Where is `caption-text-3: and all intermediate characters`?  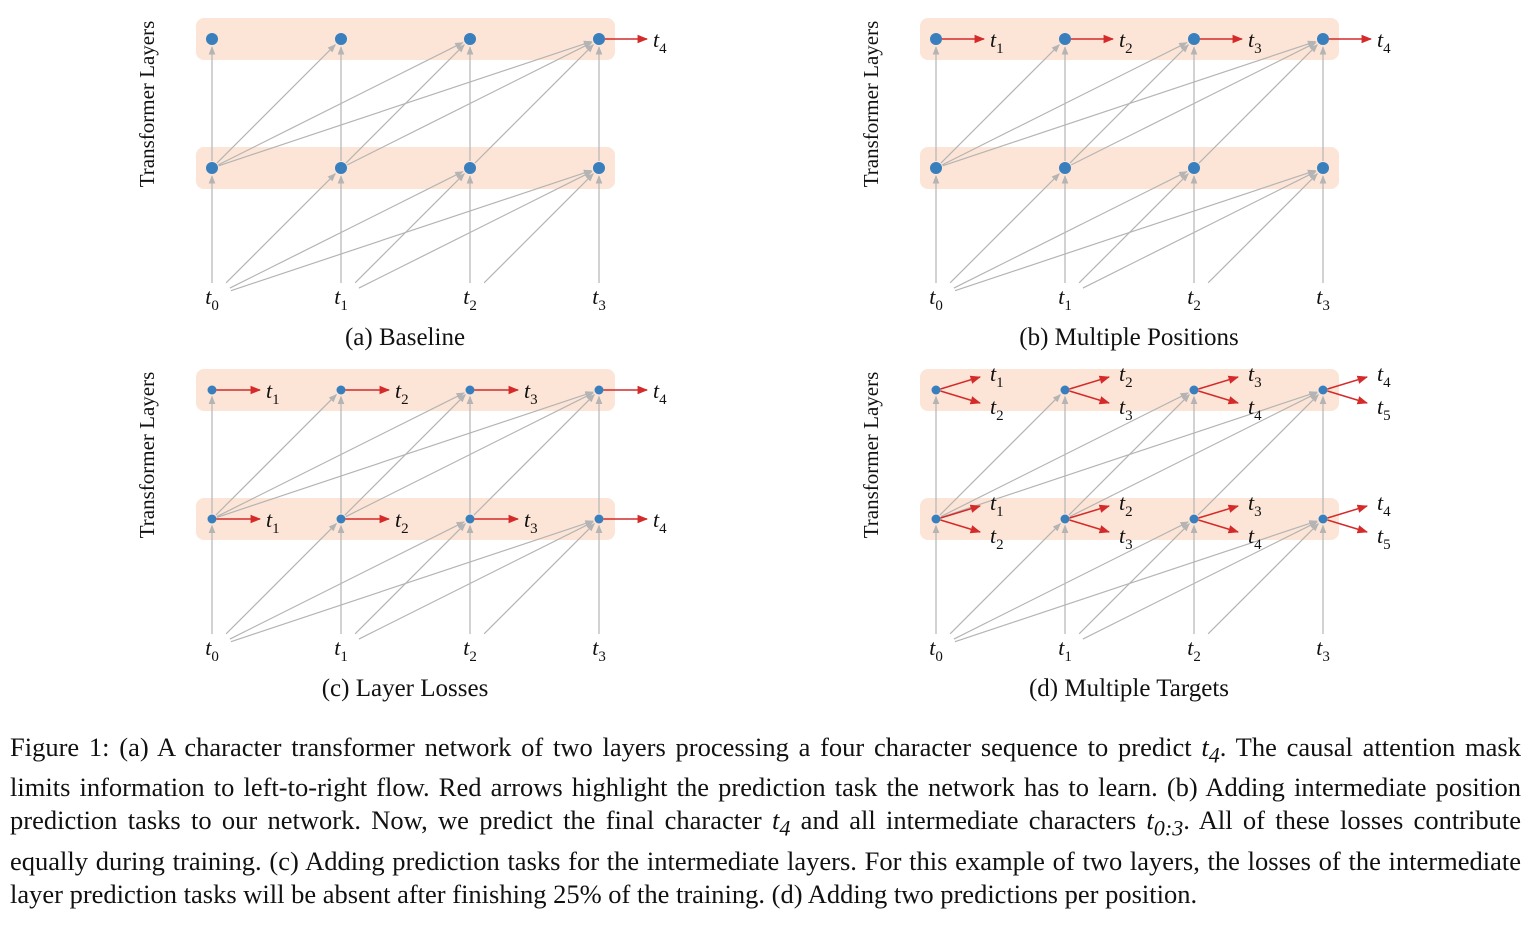 caption-text-3: and all intermediate characters is located at coordinates (968, 820).